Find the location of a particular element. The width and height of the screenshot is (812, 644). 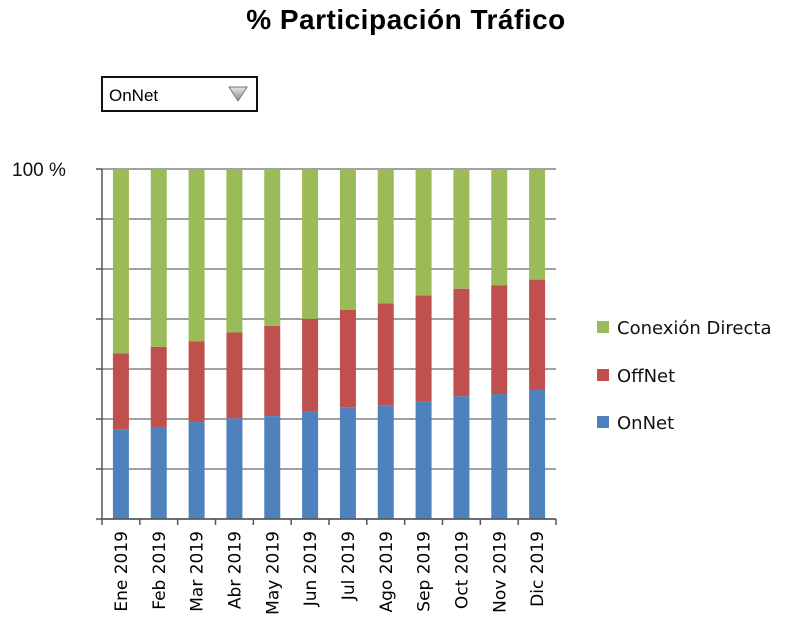

legend: Conexión Directa OffNet OnNet is located at coordinates (684, 376).